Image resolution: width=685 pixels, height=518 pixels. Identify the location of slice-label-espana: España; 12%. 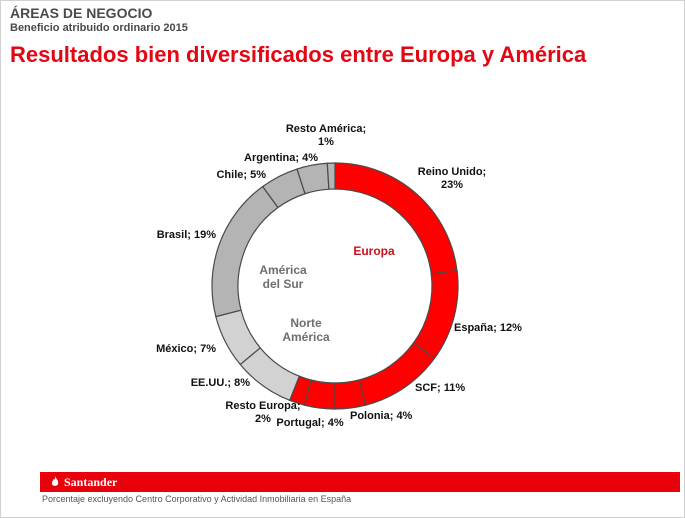
(488, 328).